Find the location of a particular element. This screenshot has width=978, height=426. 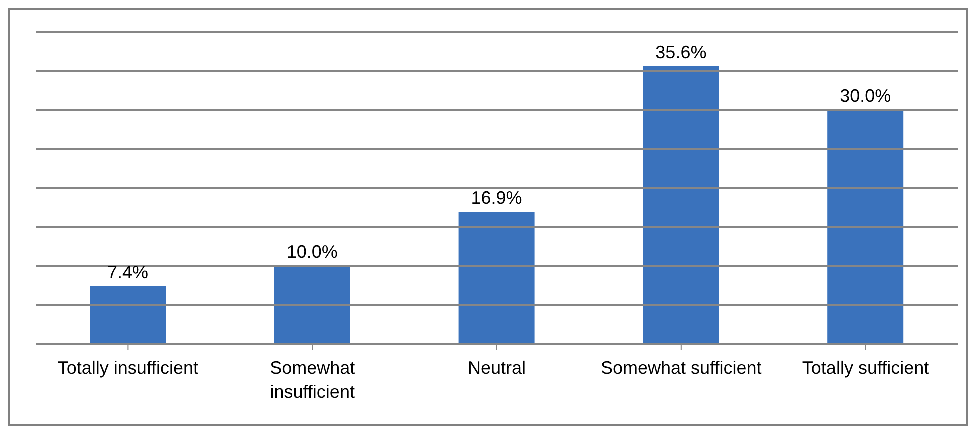

data-label: 7.4% is located at coordinates (128, 272).